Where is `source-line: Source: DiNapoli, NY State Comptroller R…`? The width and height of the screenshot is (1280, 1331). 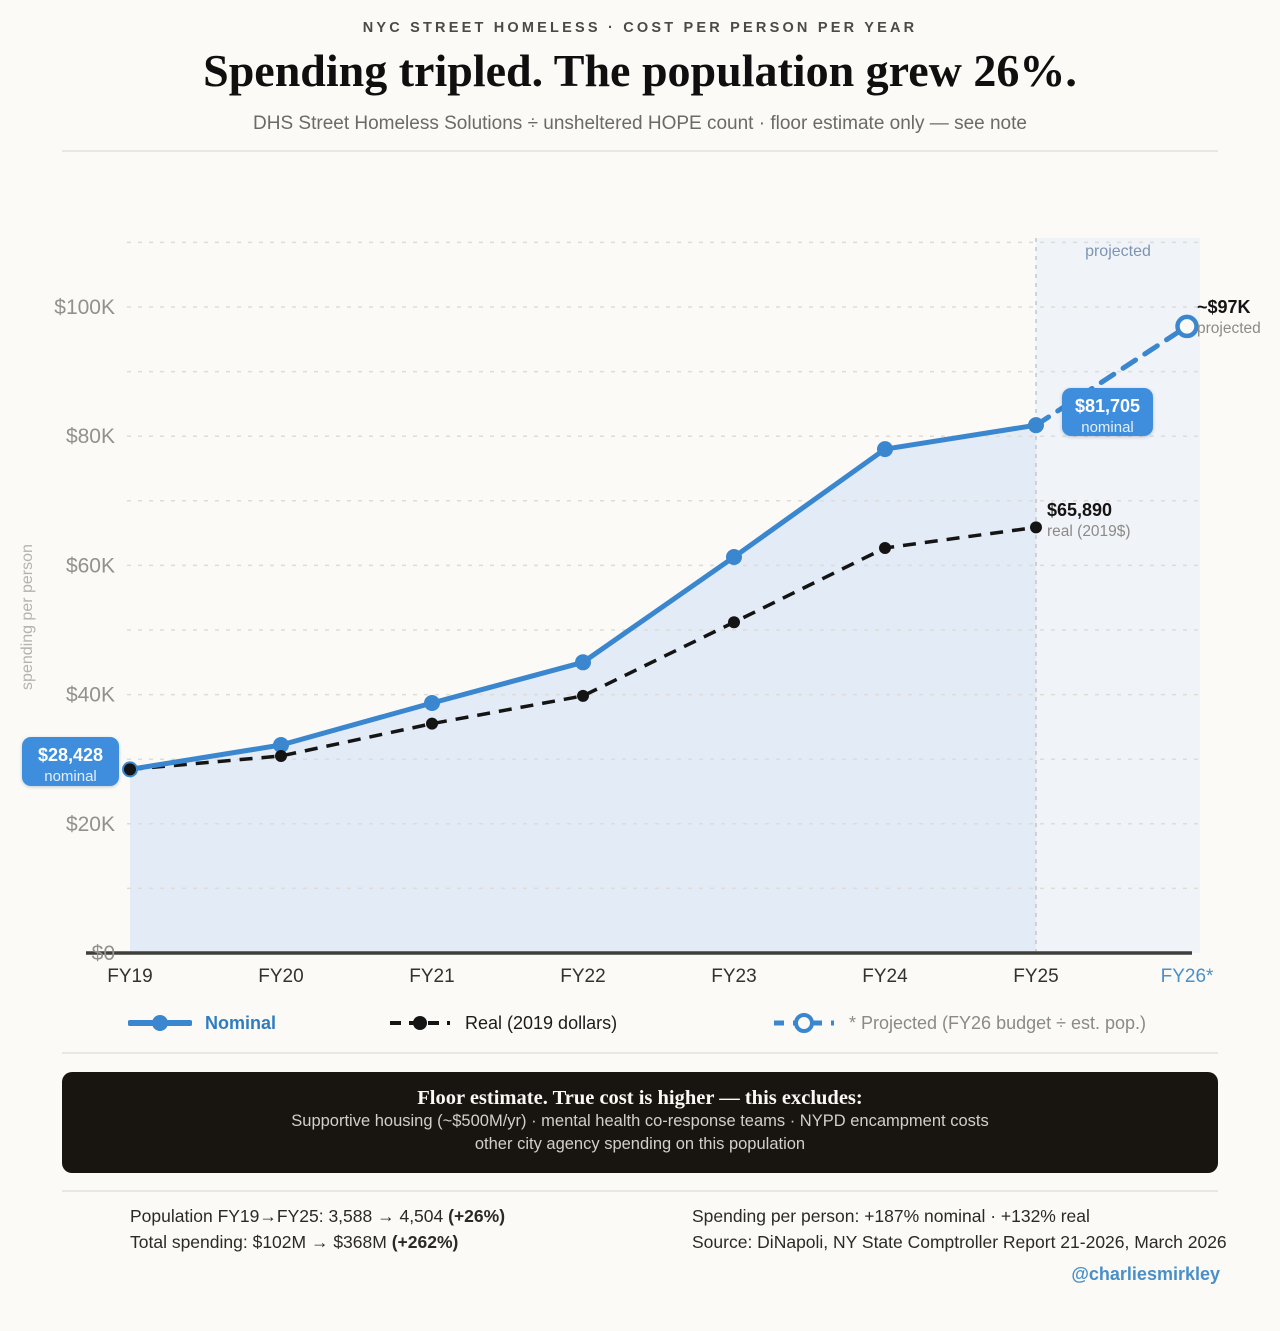 source-line: Source: DiNapoli, NY State Comptroller R… is located at coordinates (959, 1242).